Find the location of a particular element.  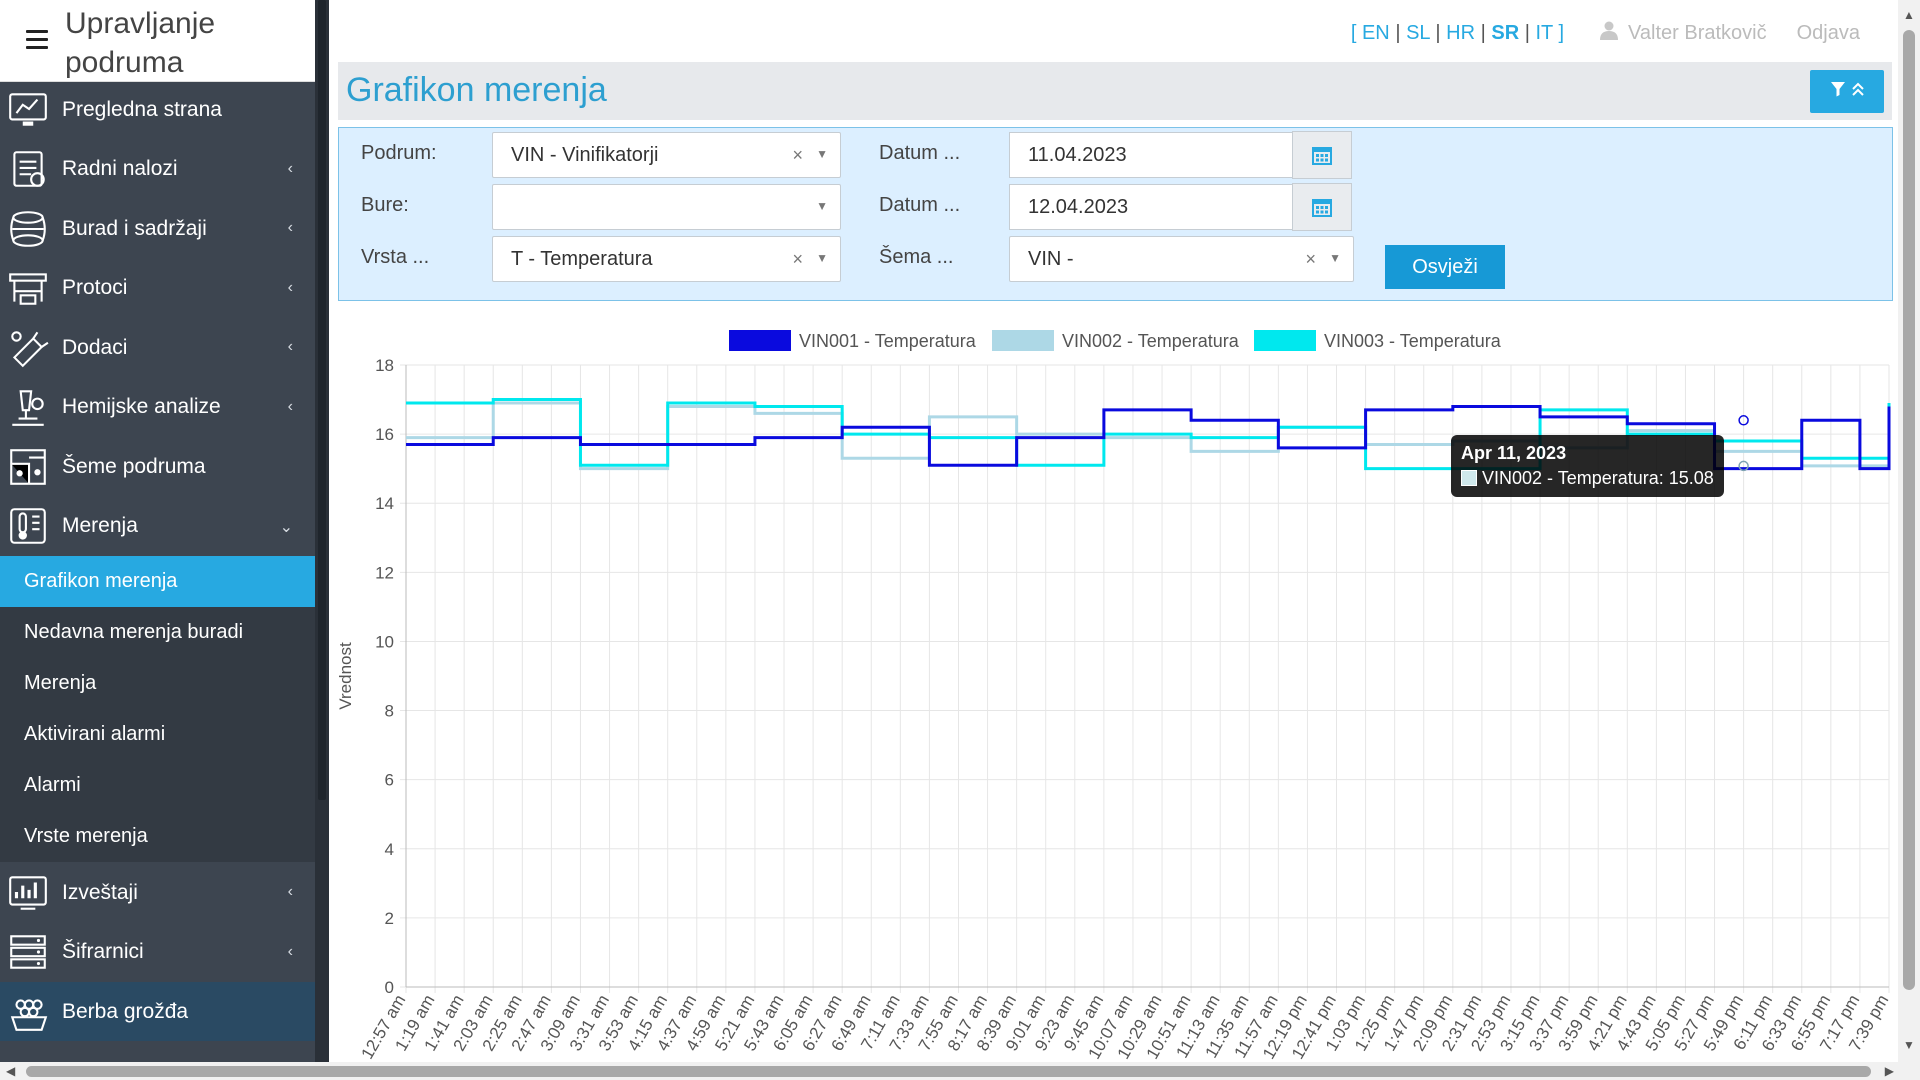

type-value: T - Temperatura is located at coordinates (582, 258).